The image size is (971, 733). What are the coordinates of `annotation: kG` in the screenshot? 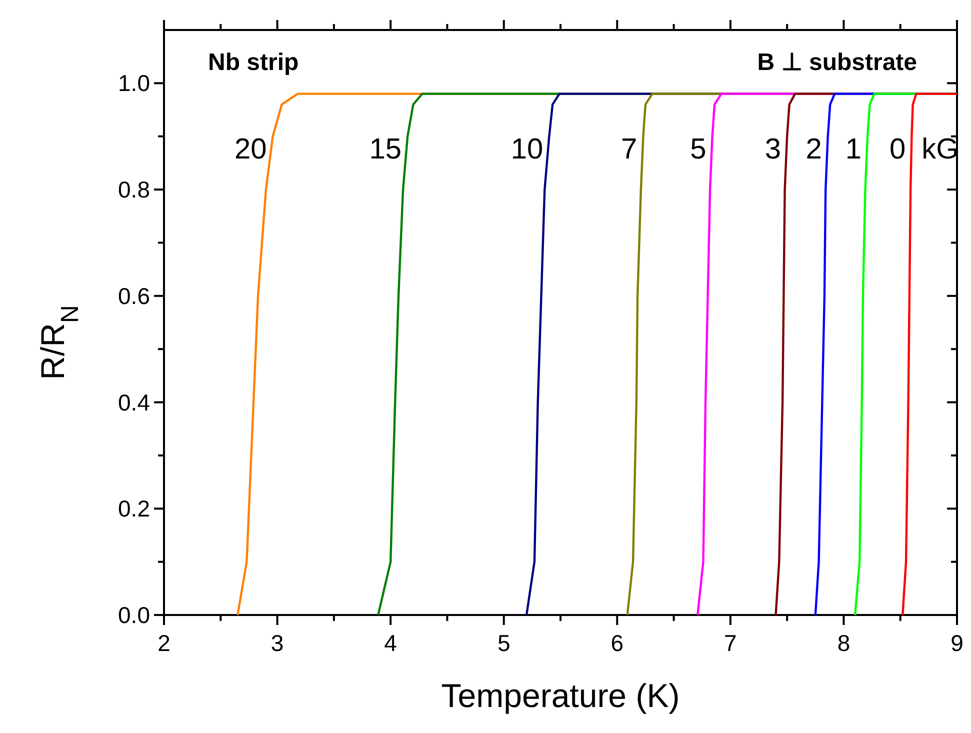 It's located at (940, 149).